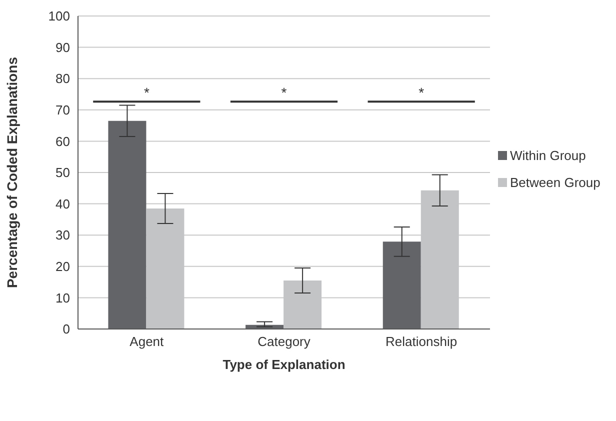 The width and height of the screenshot is (616, 421). Describe the element at coordinates (63, 78) in the screenshot. I see `y-tick-label: 80` at that location.